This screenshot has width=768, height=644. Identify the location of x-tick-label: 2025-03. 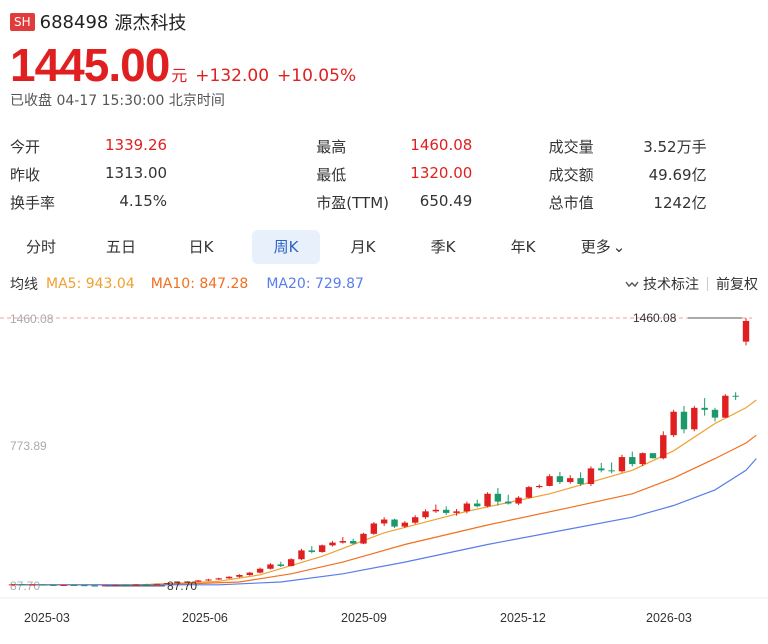
(47, 618).